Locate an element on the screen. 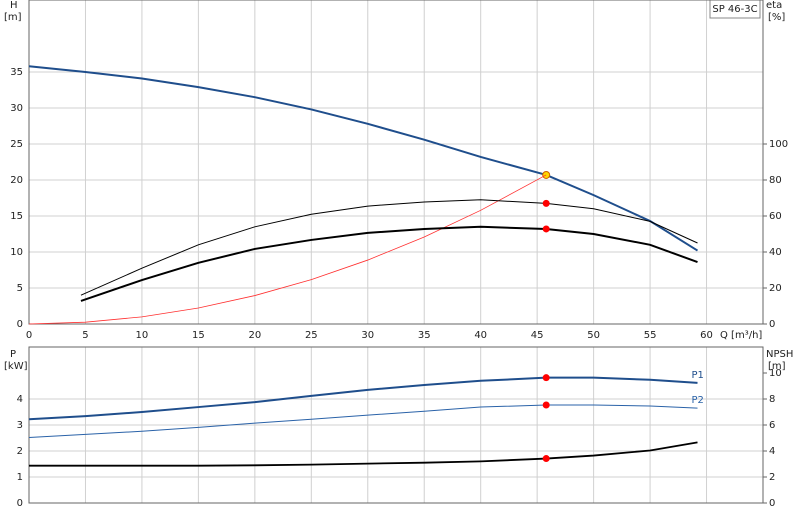 The height and width of the screenshot is (520, 800). x-tick-label: 30 is located at coordinates (367, 335).